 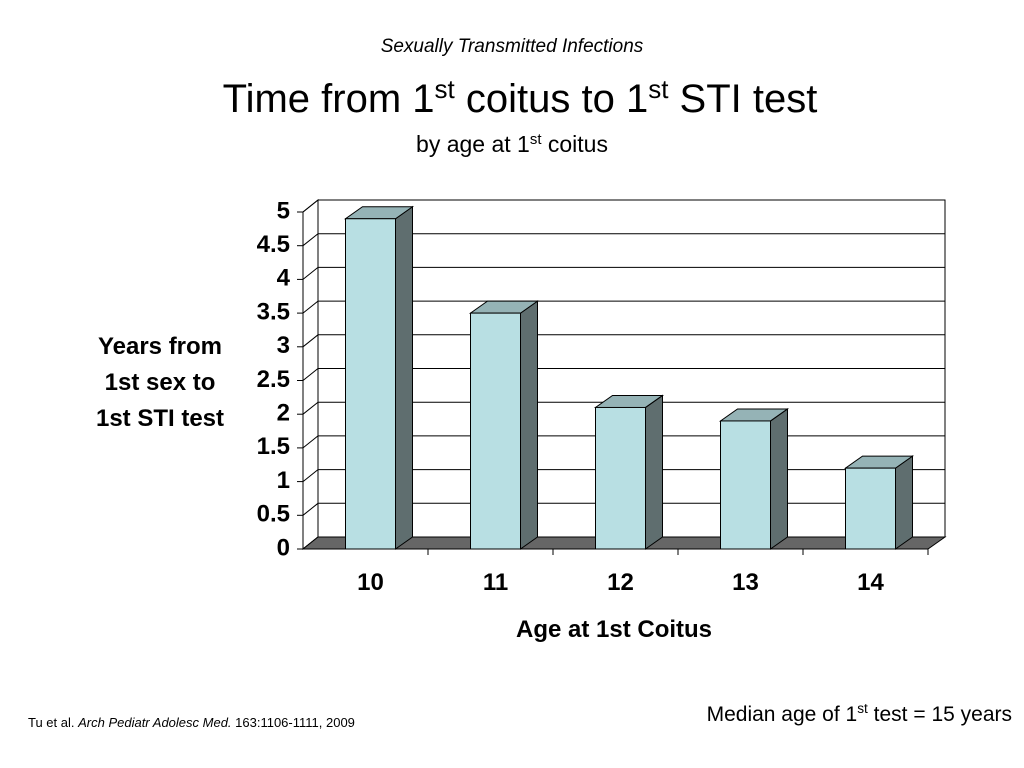 I want to click on y-label-line: 1st STI test, so click(x=160, y=418).